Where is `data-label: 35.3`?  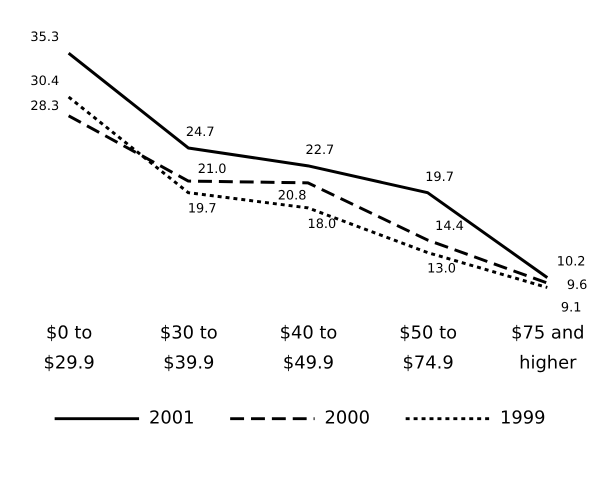
data-label: 35.3 is located at coordinates (45, 38).